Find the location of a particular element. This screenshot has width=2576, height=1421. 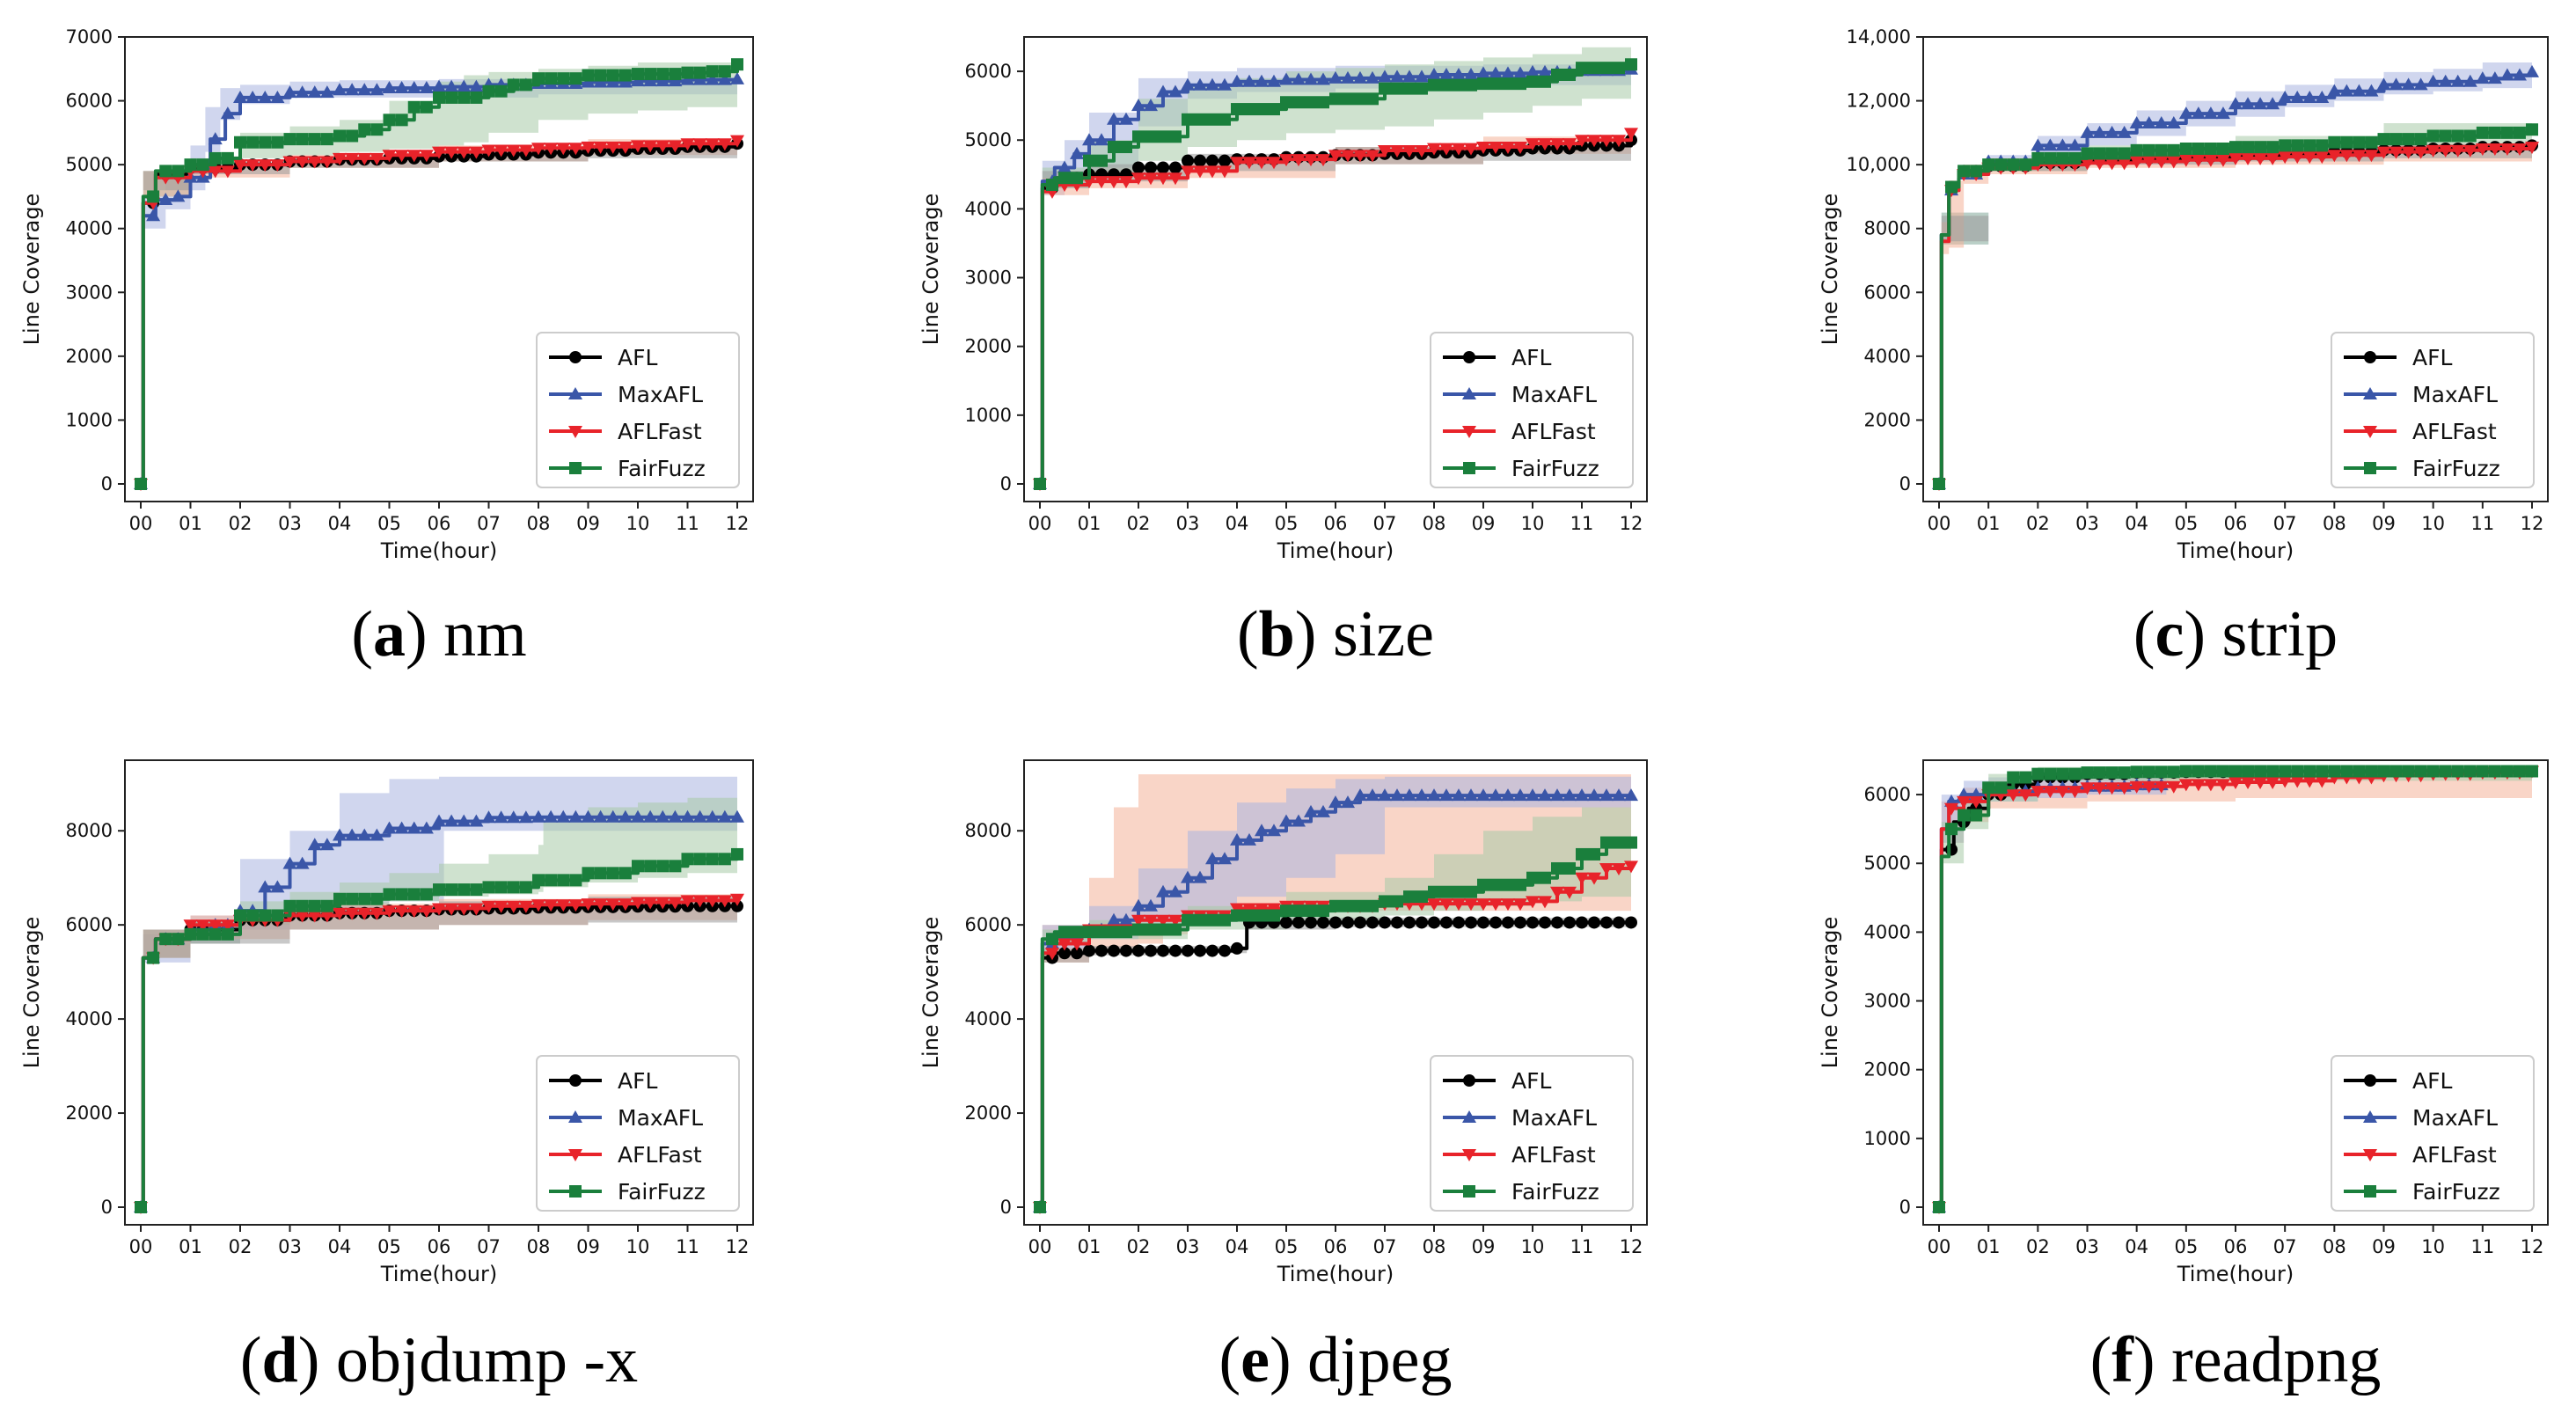

legend-marker-fairfuzz is located at coordinates (1469, 468).